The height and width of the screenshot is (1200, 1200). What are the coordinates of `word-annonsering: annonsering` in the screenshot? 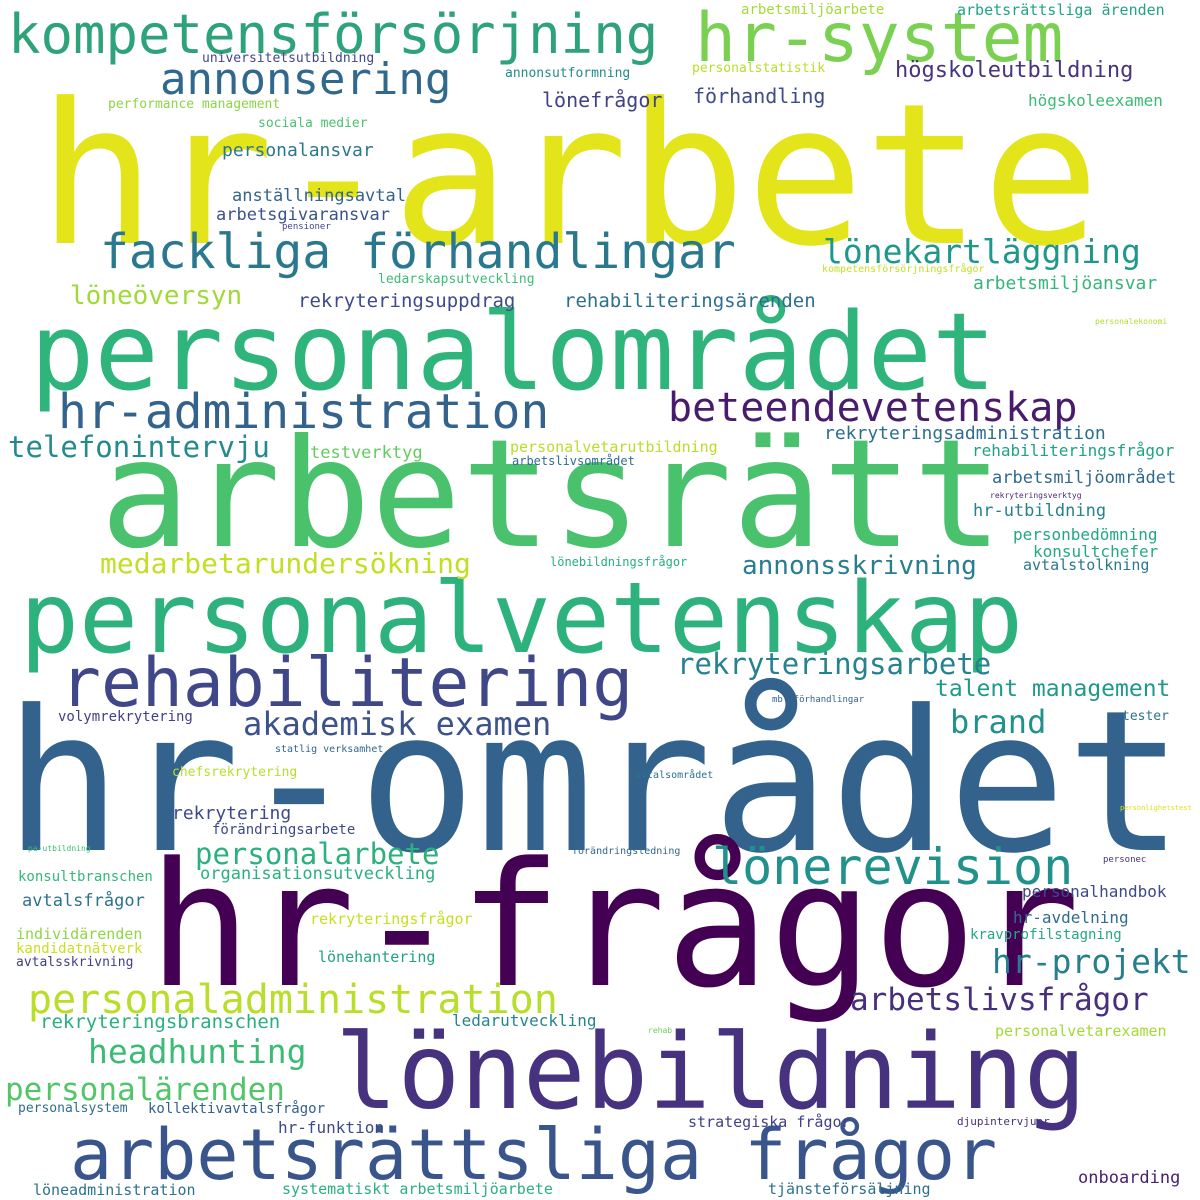 It's located at (306, 79).